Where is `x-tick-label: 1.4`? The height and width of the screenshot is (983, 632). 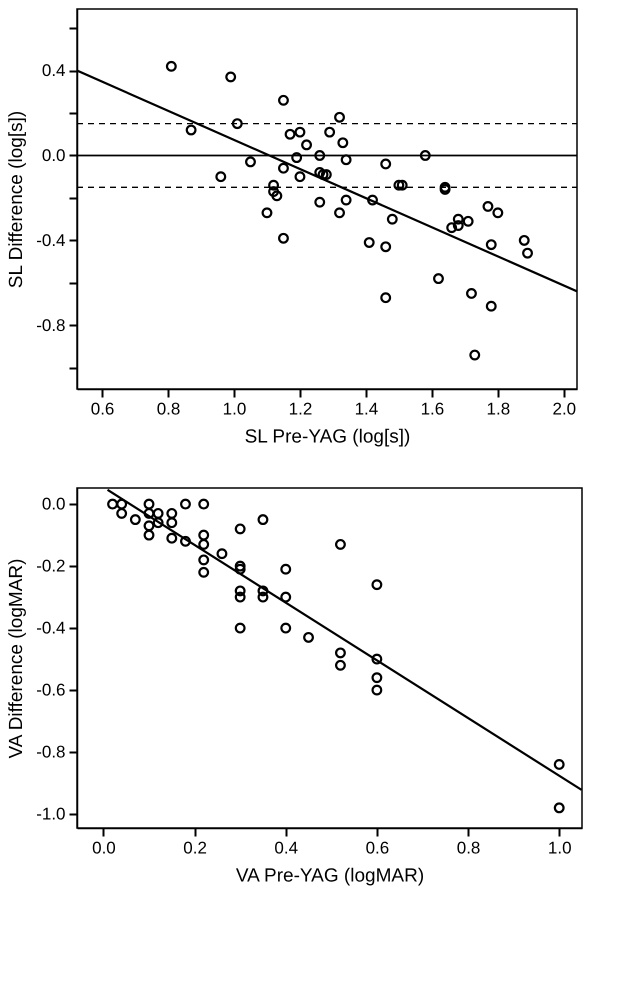 x-tick-label: 1.4 is located at coordinates (366, 409).